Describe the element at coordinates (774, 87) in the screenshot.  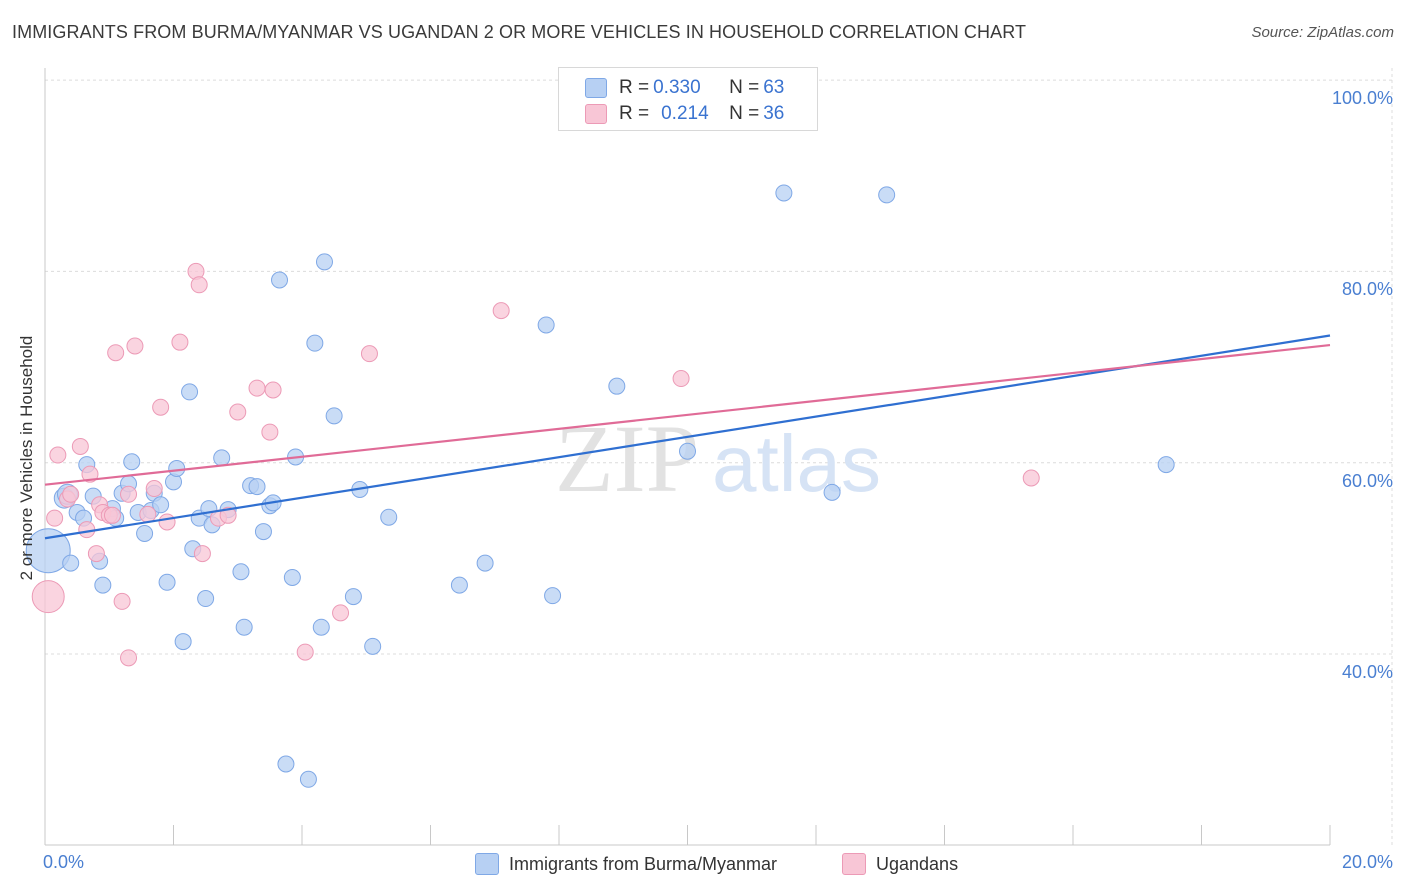
I see `legend-n-value: 63` at that location.